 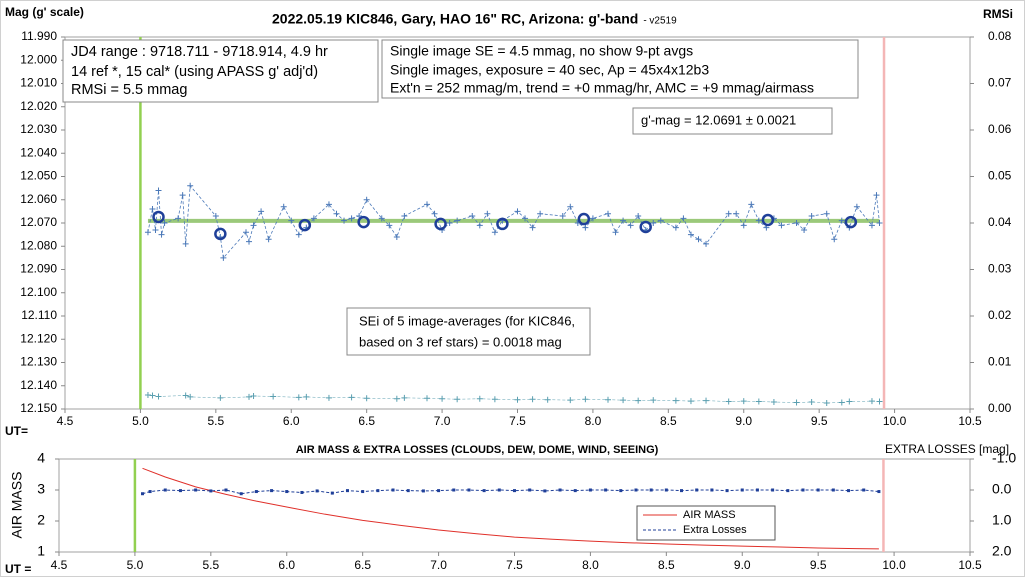 I want to click on y-tick-label: 12.090, so click(x=38, y=269).